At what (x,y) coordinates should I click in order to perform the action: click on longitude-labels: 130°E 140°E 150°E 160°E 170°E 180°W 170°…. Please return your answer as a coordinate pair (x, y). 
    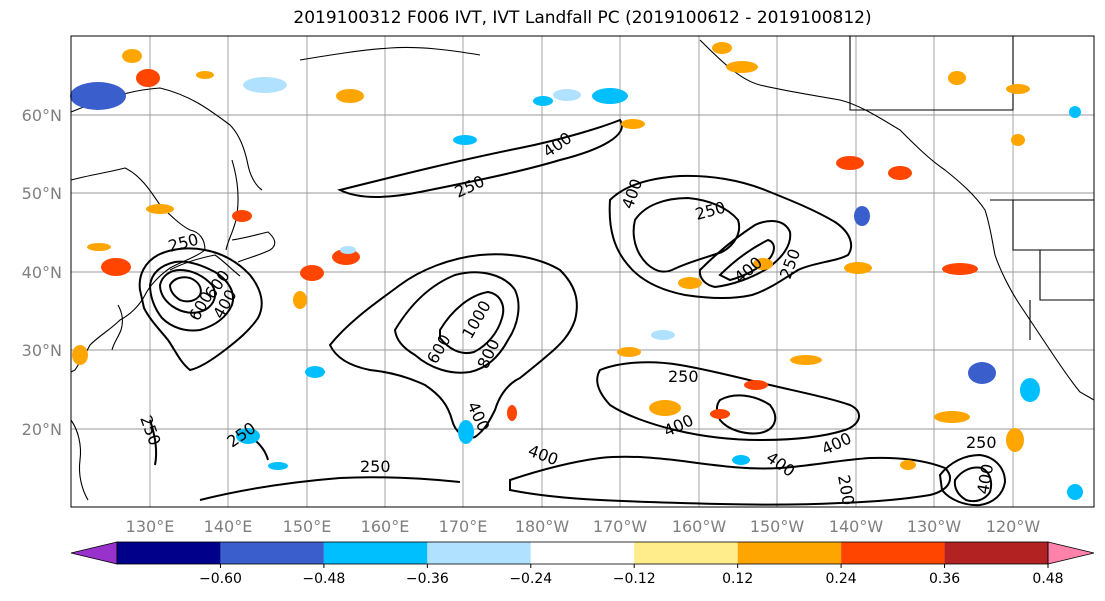
    Looking at the image, I should click on (583, 526).